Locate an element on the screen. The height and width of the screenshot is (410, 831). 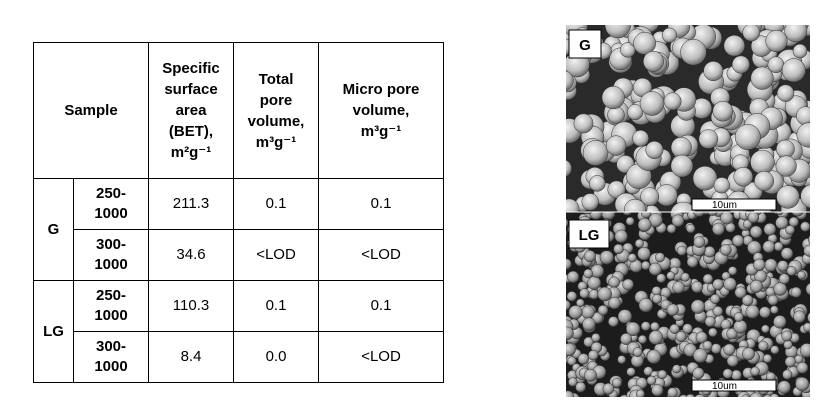
cell: 0.0 is located at coordinates (276, 357).